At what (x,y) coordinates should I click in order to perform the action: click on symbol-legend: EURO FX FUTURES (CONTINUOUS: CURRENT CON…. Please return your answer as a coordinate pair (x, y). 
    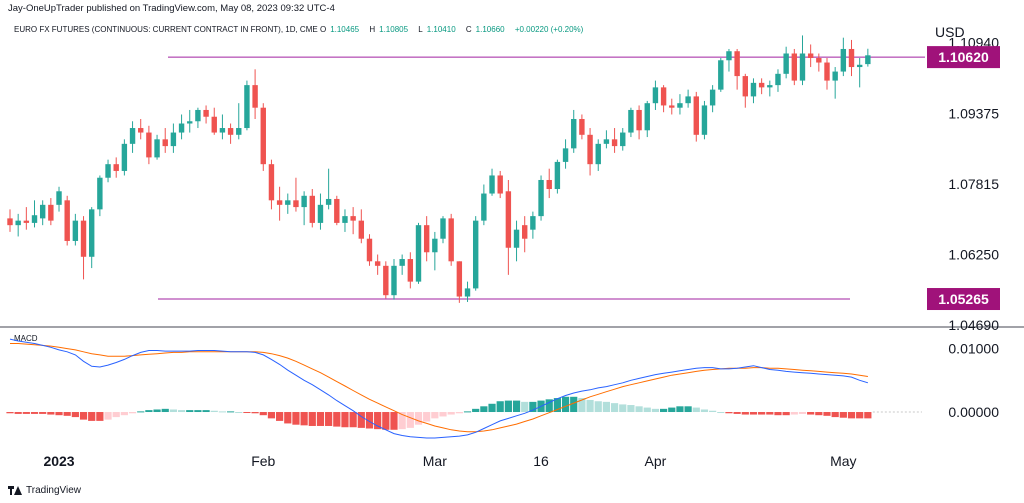
    Looking at the image, I should click on (300, 29).